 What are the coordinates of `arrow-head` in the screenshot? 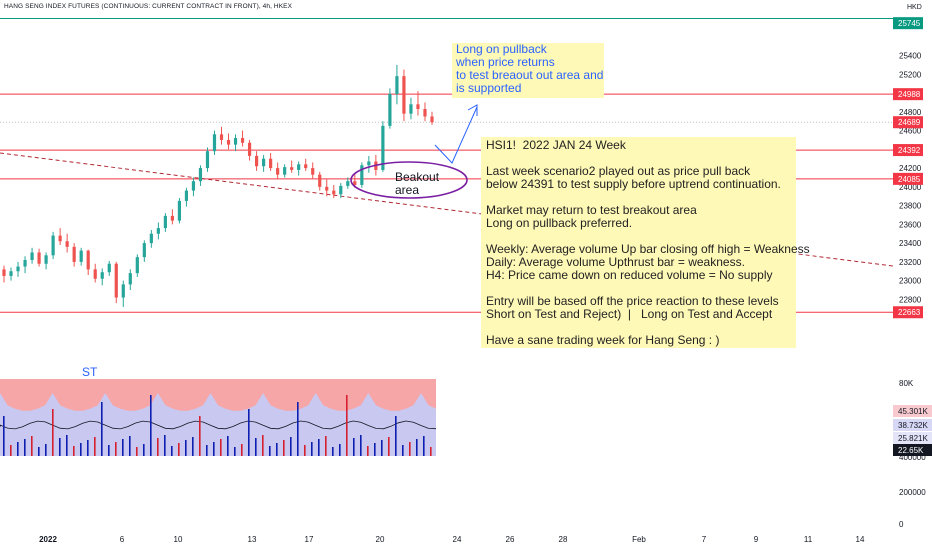 It's located at (472, 110).